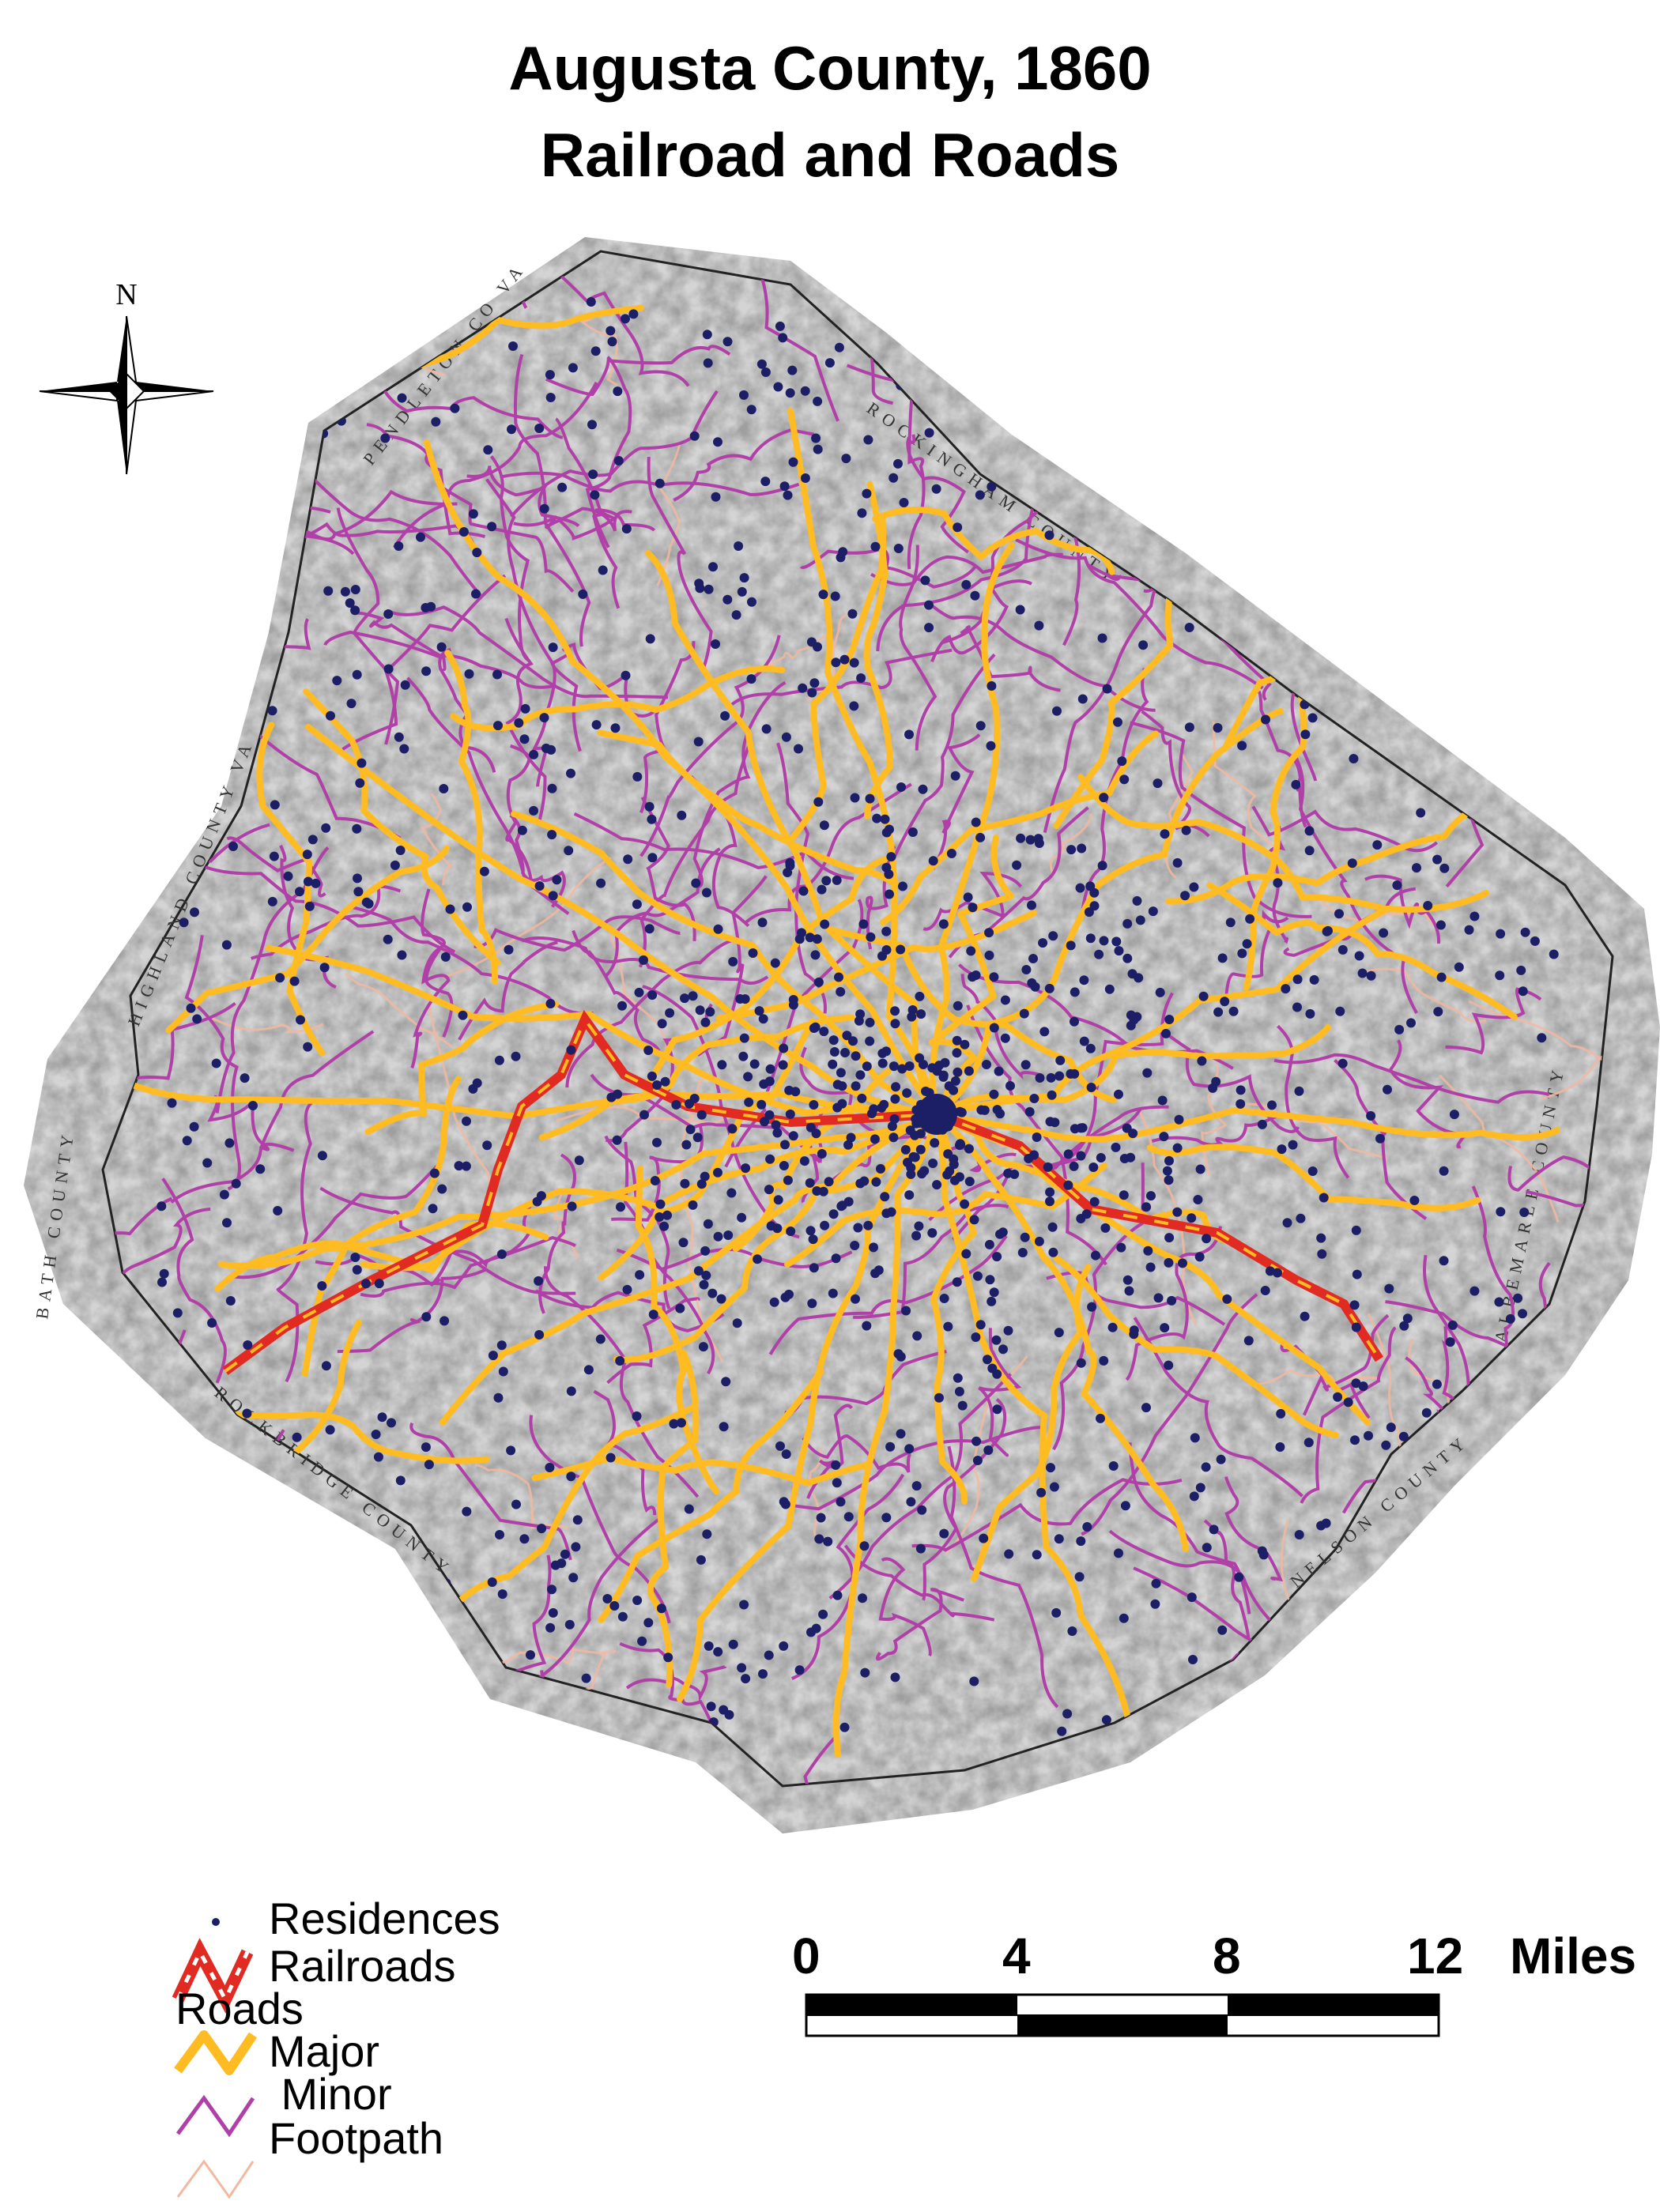 The width and height of the screenshot is (1660, 2212). I want to click on north-arrow-label: N, so click(126, 294).